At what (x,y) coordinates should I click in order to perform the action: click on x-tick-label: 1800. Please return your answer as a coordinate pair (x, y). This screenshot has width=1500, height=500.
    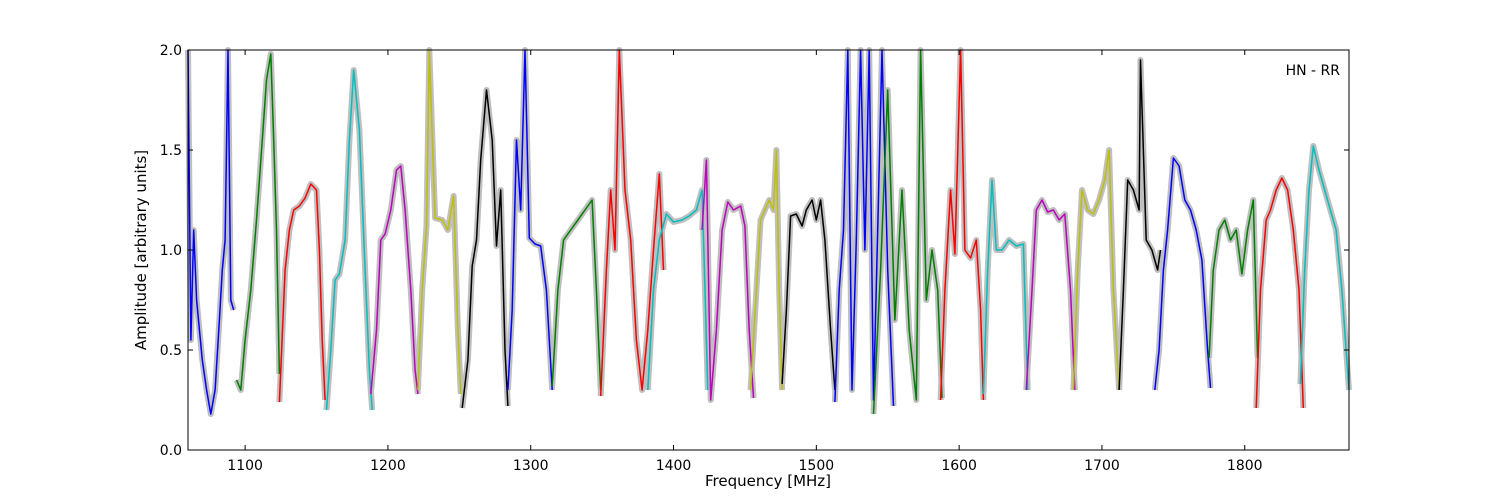
    Looking at the image, I should click on (1245, 466).